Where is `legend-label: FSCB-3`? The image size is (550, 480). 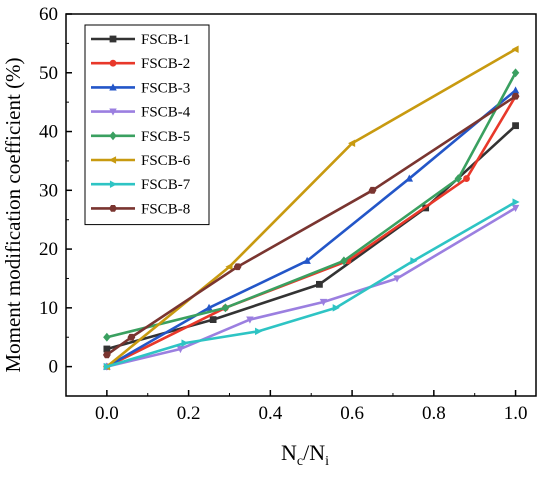
legend-label: FSCB-3 is located at coordinates (165, 88).